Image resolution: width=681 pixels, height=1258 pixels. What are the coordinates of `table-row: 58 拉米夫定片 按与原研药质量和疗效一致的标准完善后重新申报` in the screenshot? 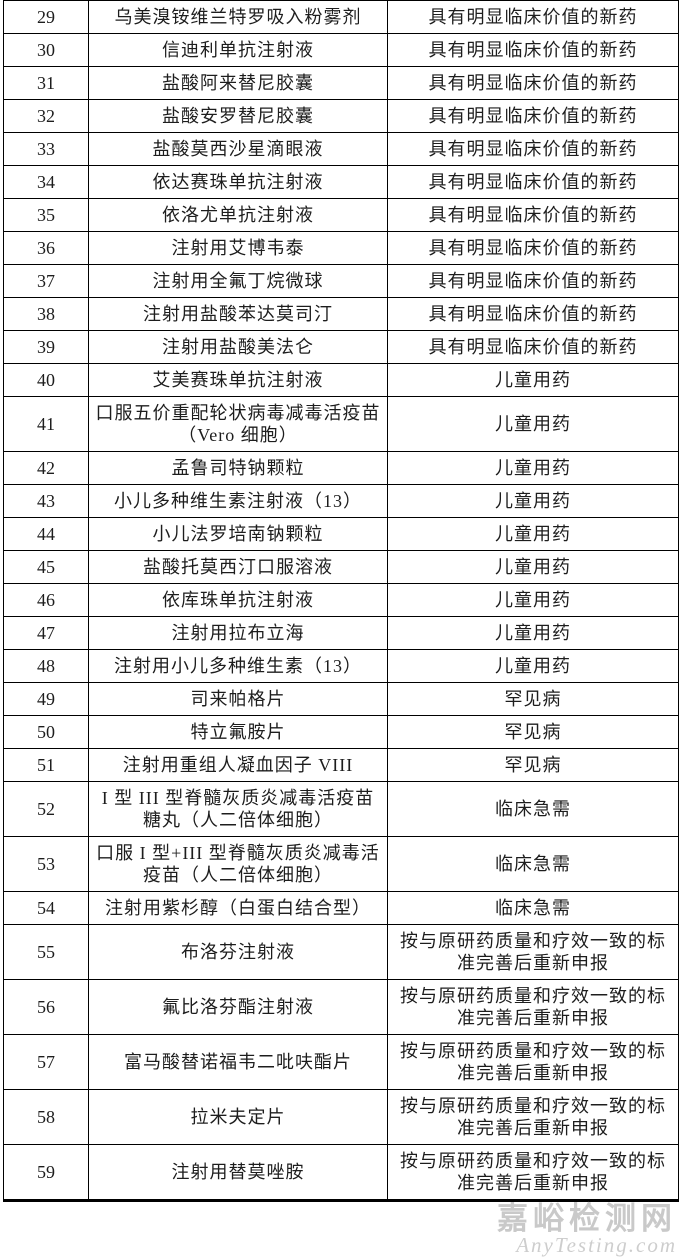 It's located at (341, 1117).